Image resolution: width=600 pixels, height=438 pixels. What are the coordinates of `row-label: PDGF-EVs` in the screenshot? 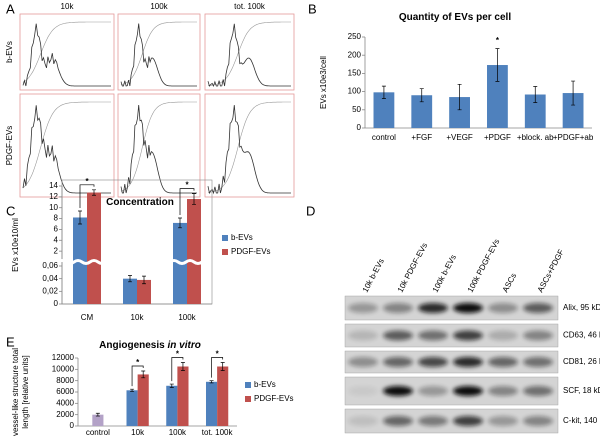 It's located at (9, 146).